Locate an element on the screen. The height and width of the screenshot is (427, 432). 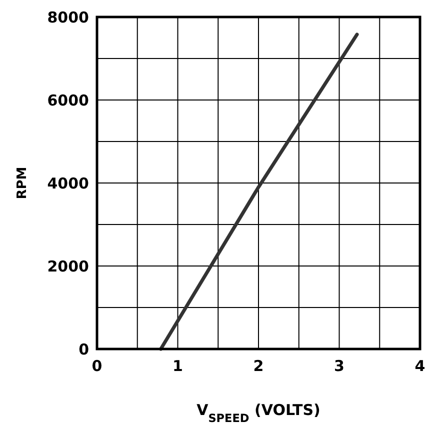
x-axis-title: V$_{SPEED}$ (VOLTS) is located at coordinates (258, 412).